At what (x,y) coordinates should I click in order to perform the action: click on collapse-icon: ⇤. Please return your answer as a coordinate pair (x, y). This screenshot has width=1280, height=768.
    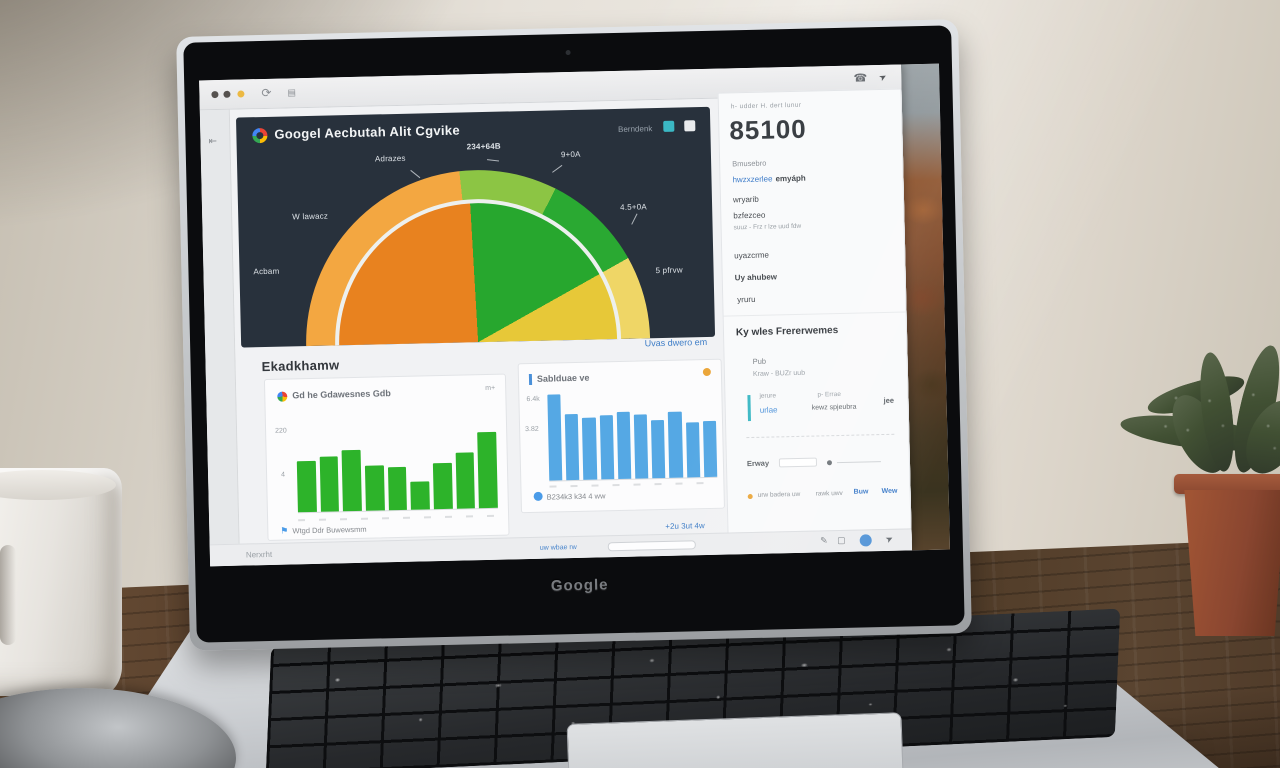
    Looking at the image, I should click on (213, 142).